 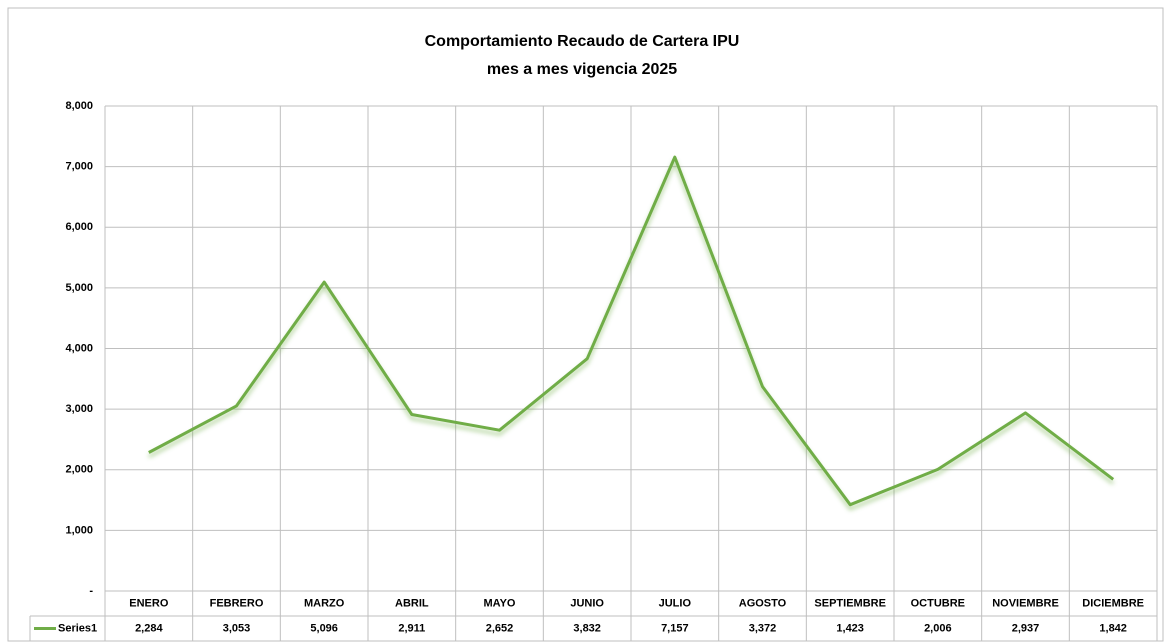 I want to click on data-table-value: 7,157, so click(x=675, y=628).